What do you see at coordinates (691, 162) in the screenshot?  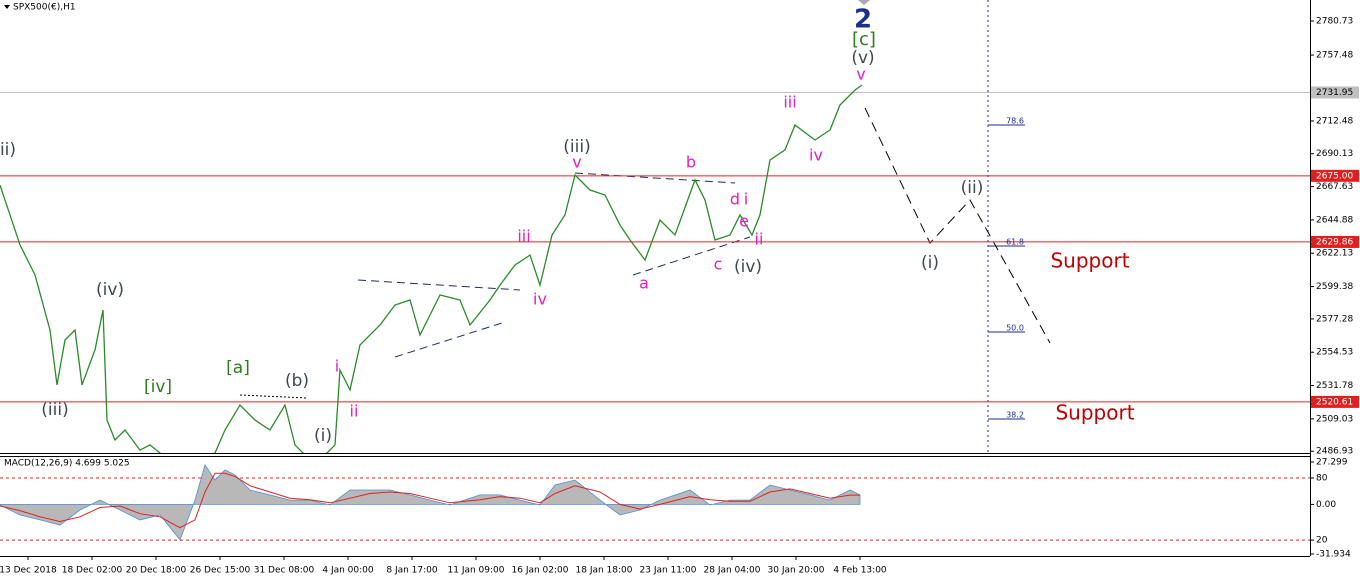 I see `wave-label: b` at bounding box center [691, 162].